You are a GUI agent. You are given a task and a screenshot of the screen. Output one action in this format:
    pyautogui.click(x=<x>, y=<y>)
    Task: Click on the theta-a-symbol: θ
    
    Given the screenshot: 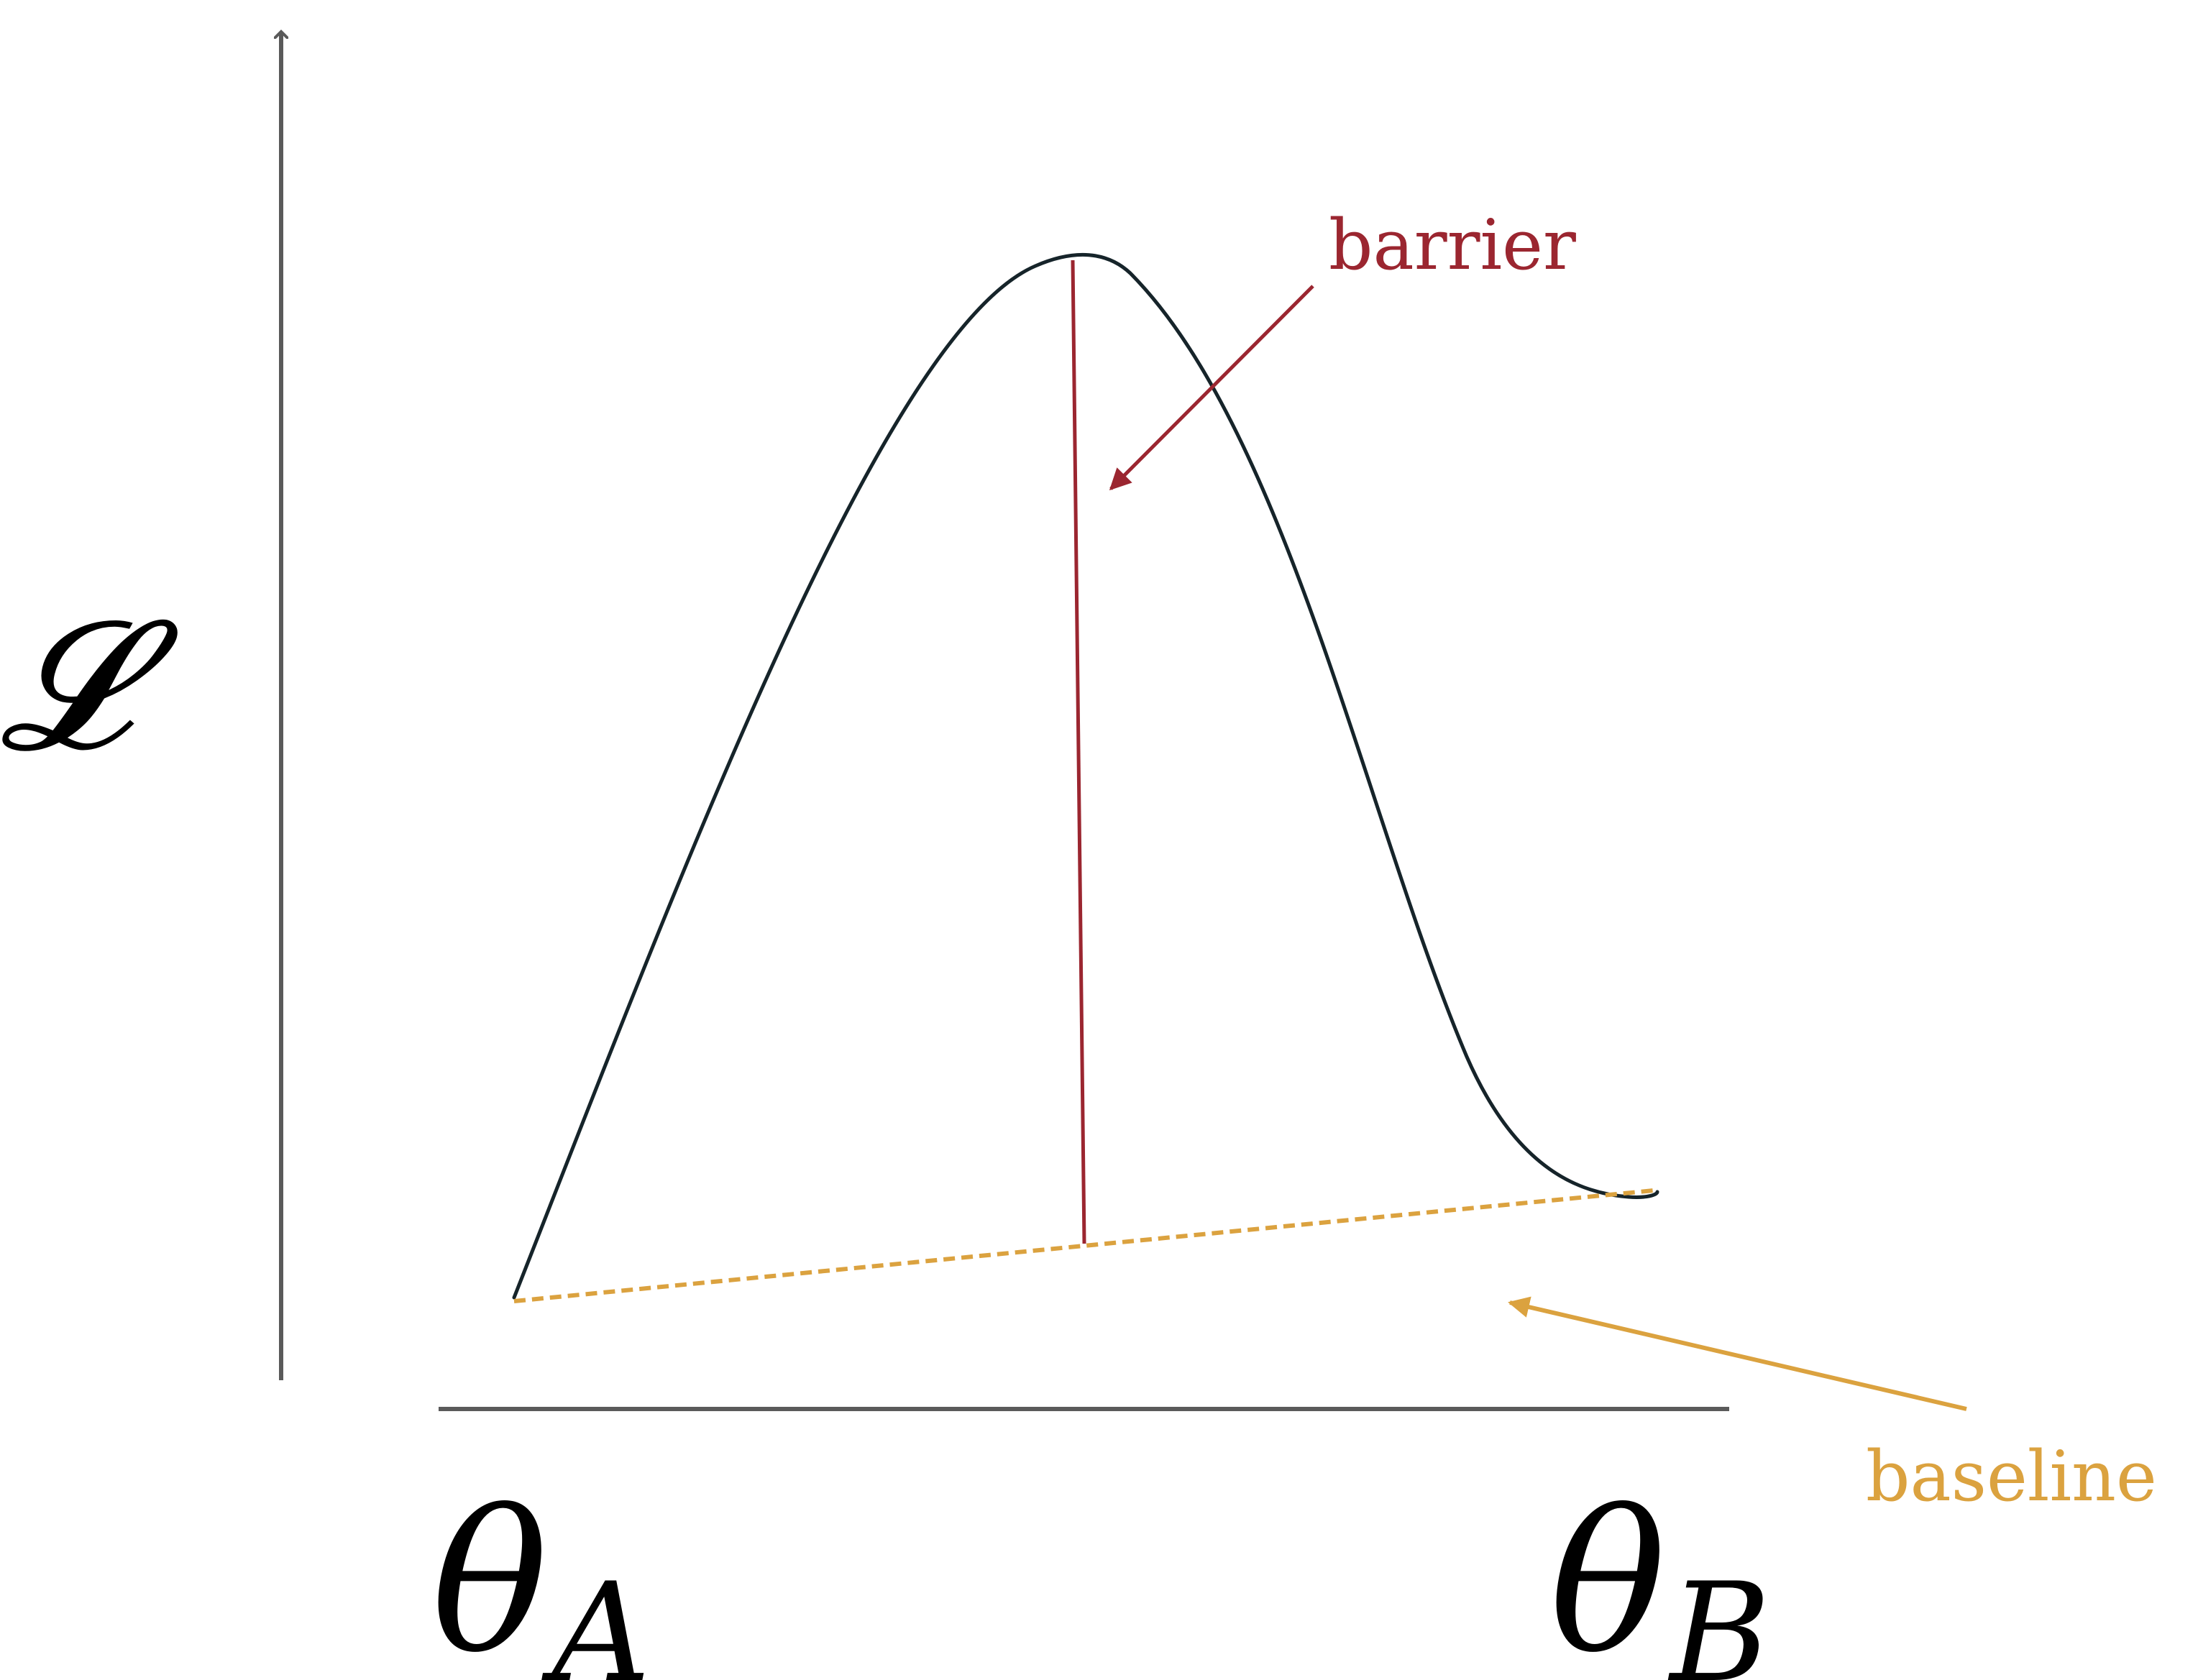 What is the action you would take?
    pyautogui.click(x=490, y=1574)
    